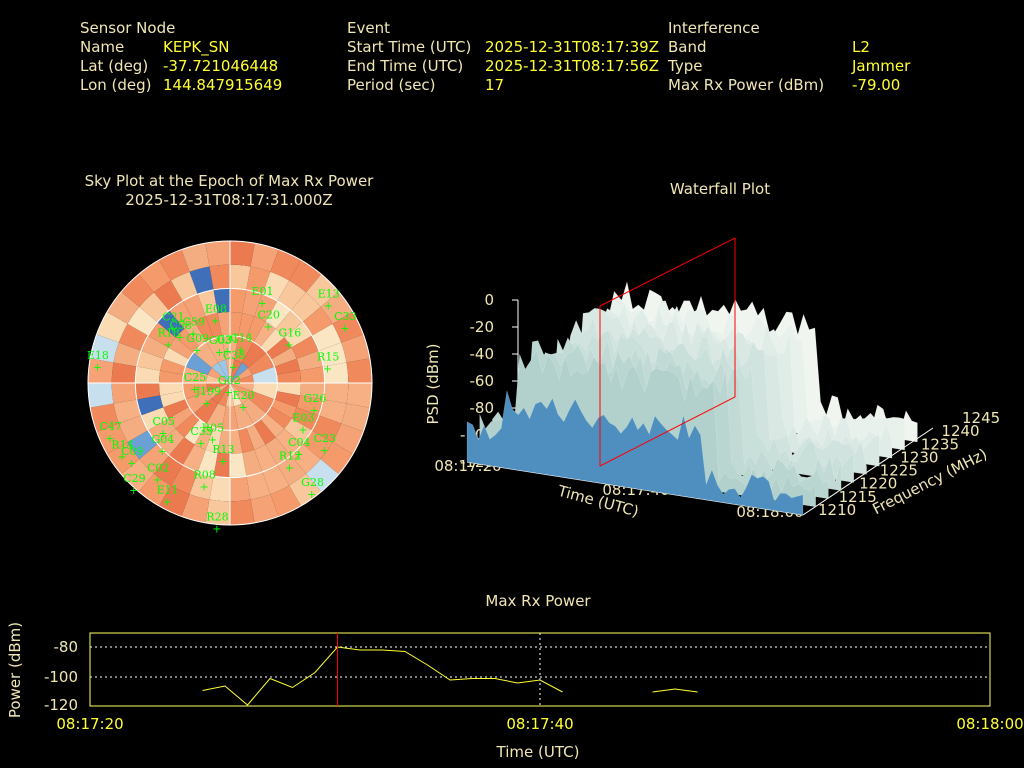  I want to click on satellite-label: E18, so click(98, 355).